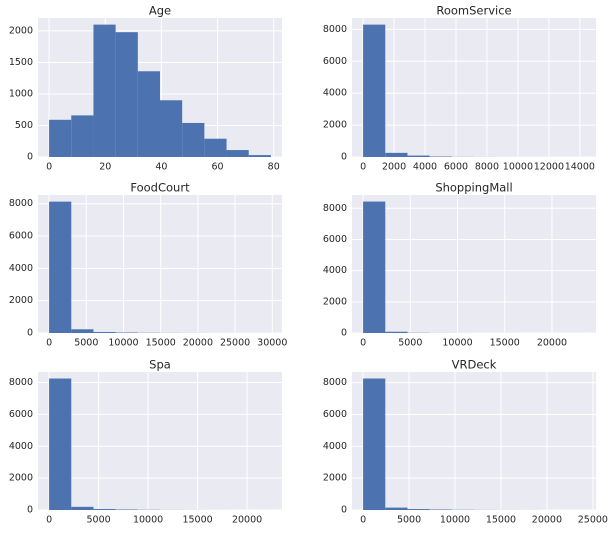 The width and height of the screenshot is (612, 533). What do you see at coordinates (160, 188) in the screenshot?
I see `chart-title: FoodCourt` at bounding box center [160, 188].